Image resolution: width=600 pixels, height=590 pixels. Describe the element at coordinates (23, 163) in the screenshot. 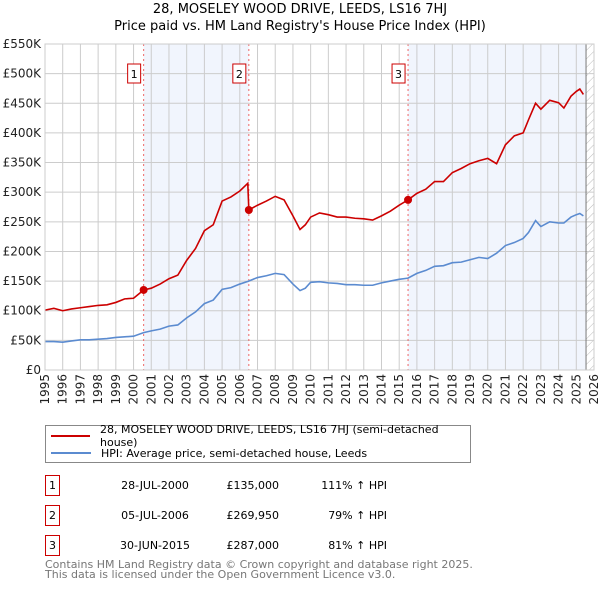

I see `y-tick-label: £350K` at that location.